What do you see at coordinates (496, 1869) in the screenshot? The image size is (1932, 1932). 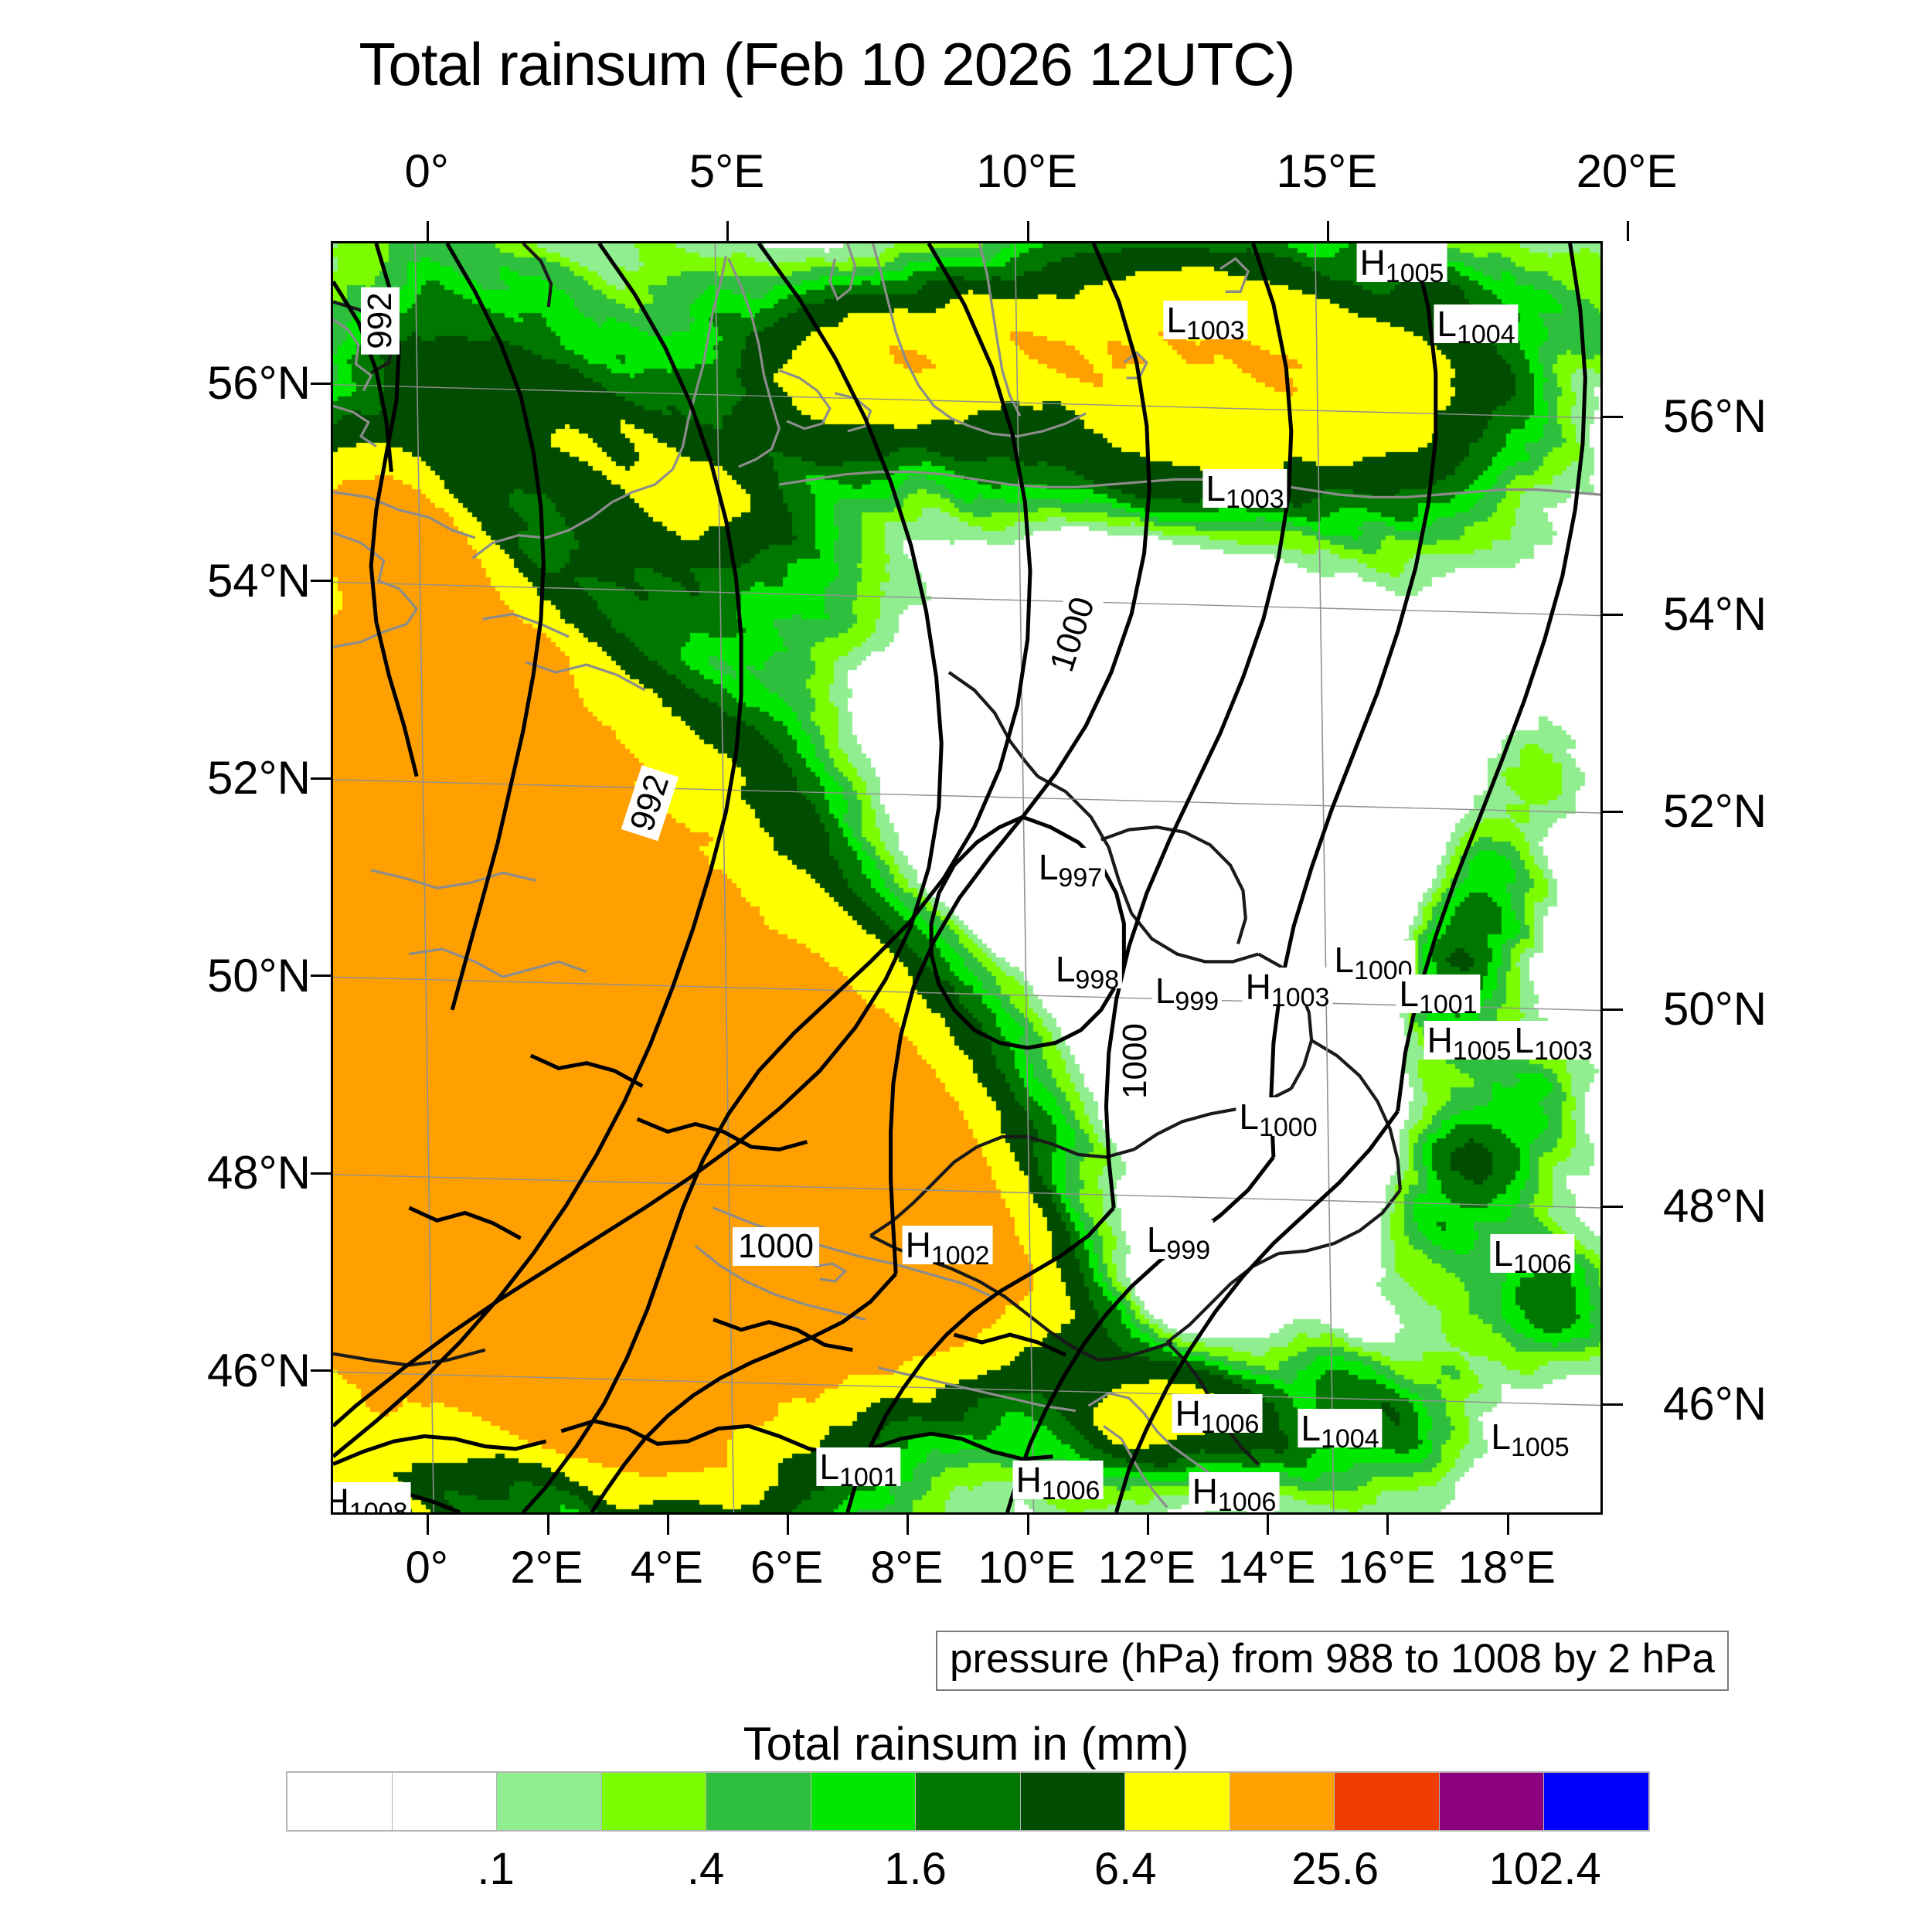 I see `colorbar-tick-label: .1` at bounding box center [496, 1869].